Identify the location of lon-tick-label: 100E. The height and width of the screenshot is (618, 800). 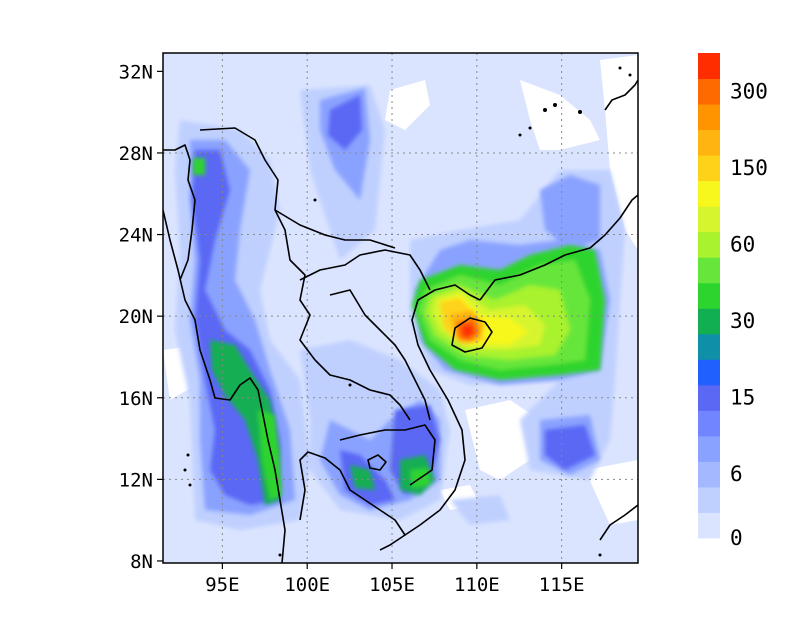
(307, 585).